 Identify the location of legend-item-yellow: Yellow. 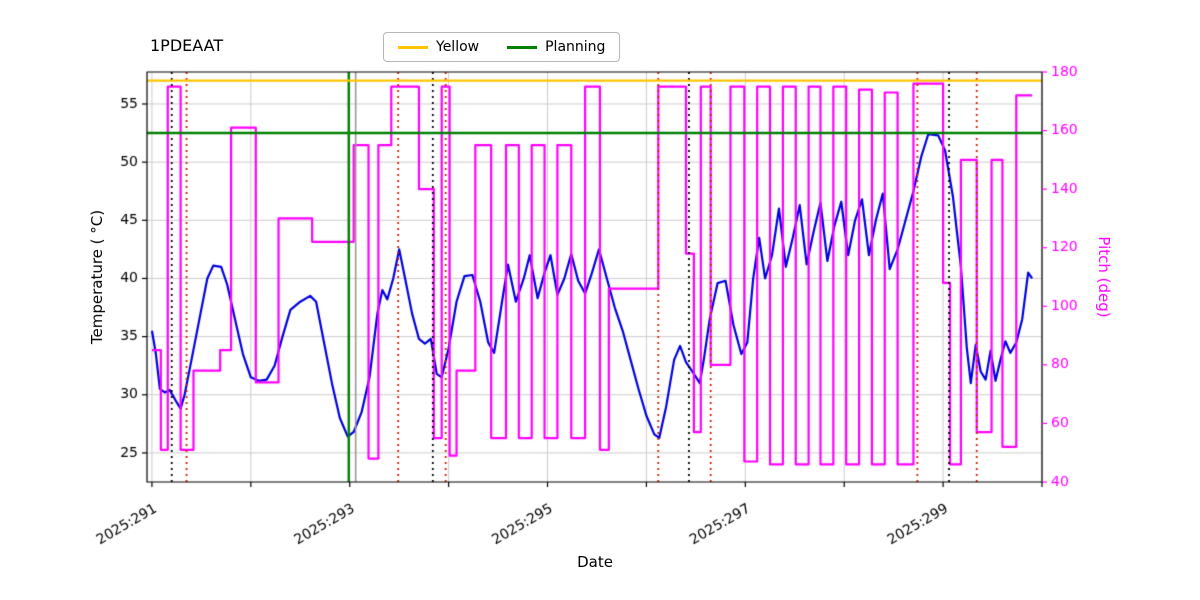
(438, 47).